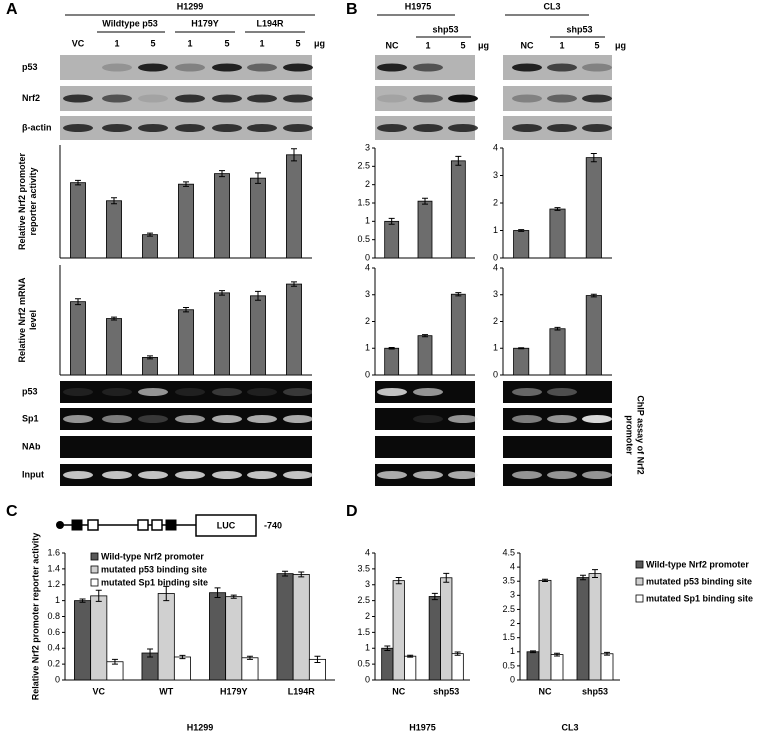  Describe the element at coordinates (641, 434) in the screenshot. I see `chip-label: ChIP assay of Nrf2` at that location.